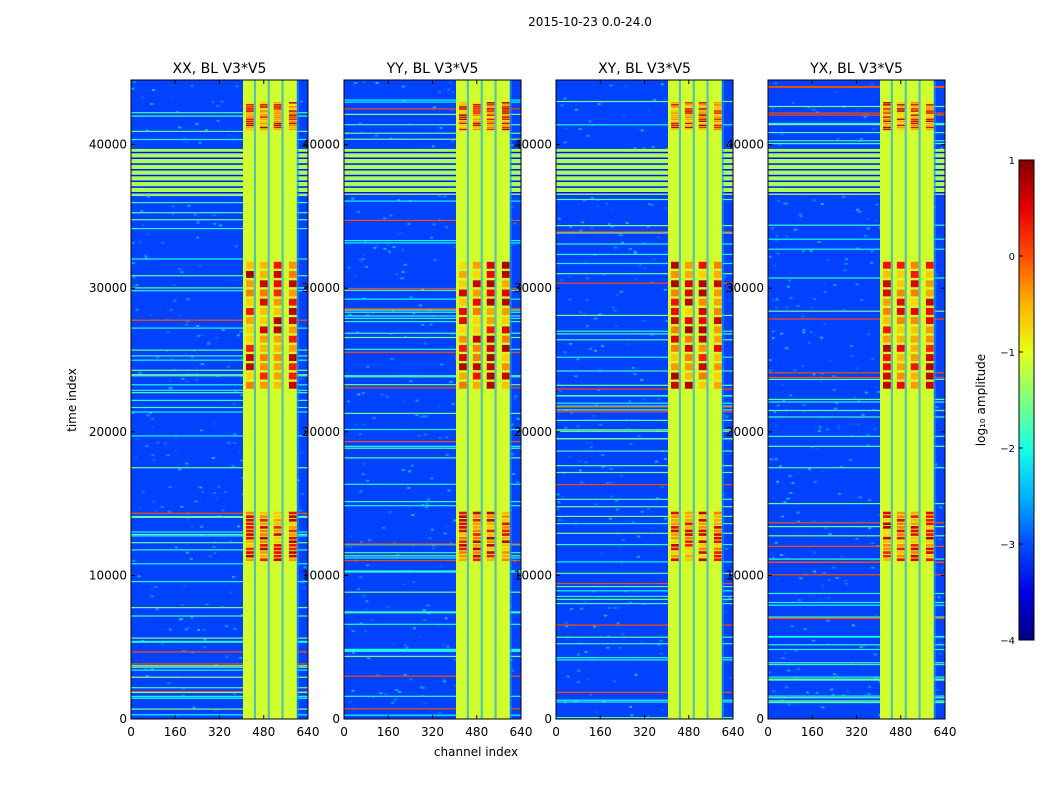 The image size is (1050, 800). What do you see at coordinates (1007, 641) in the screenshot?
I see `colorbar-tick-label: −4` at bounding box center [1007, 641].